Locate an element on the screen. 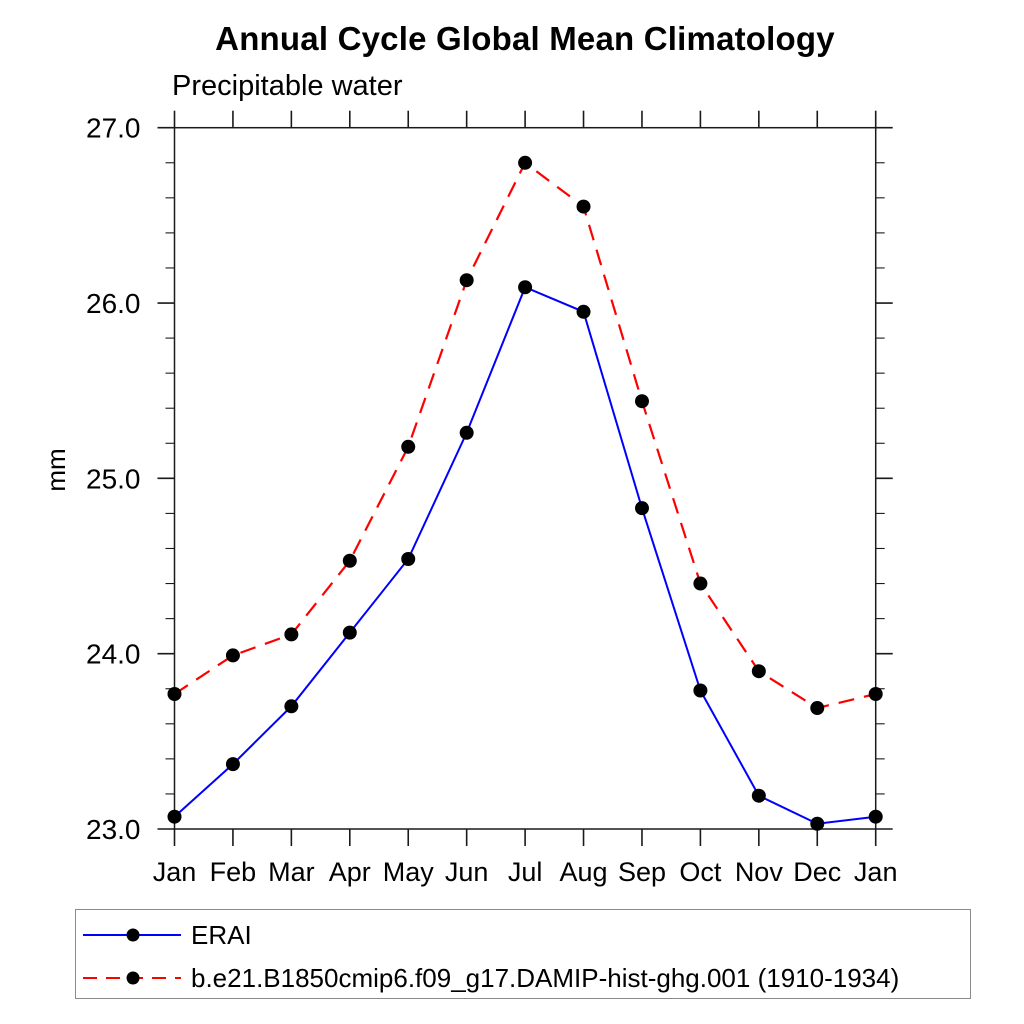 Image resolution: width=1024 pixels, height=1024 pixels. x-tick-label: May is located at coordinates (409, 872).